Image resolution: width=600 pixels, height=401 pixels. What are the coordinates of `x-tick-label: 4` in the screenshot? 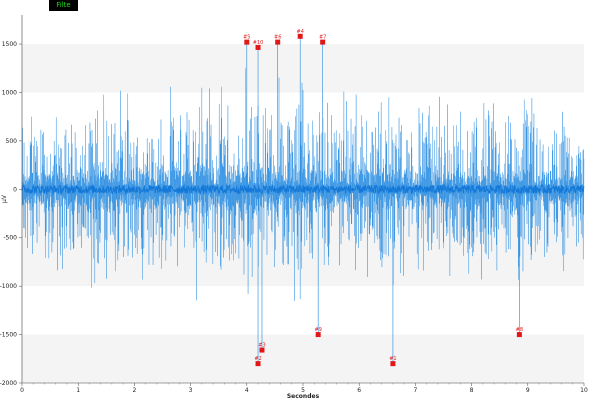 It's located at (247, 390).